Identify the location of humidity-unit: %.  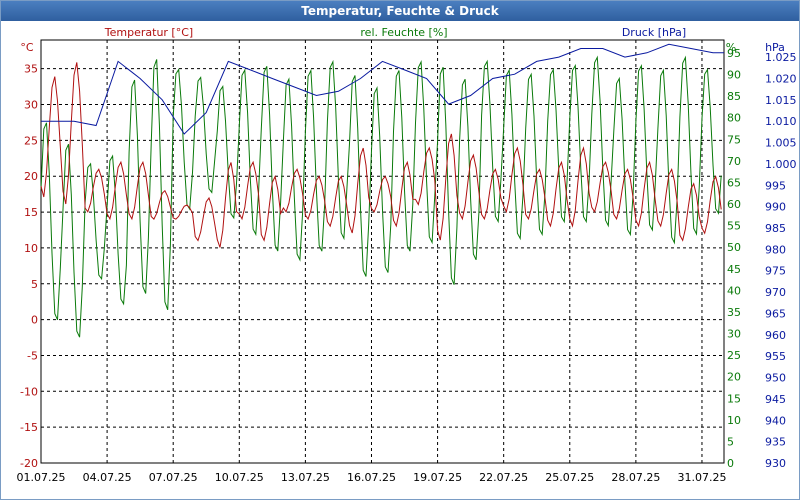
(731, 47).